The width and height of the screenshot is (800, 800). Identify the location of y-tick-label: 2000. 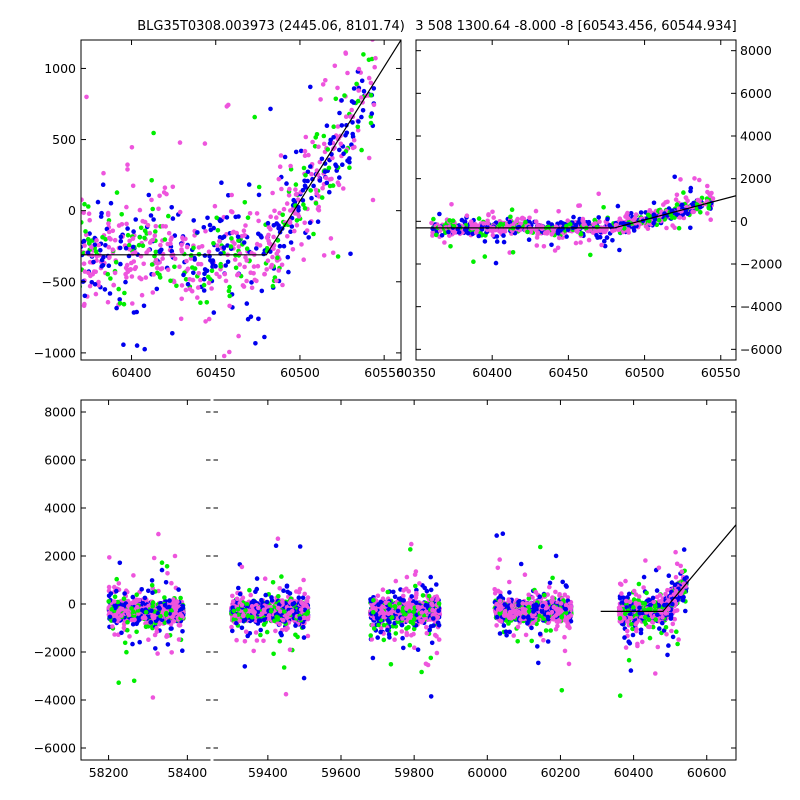
(60, 556).